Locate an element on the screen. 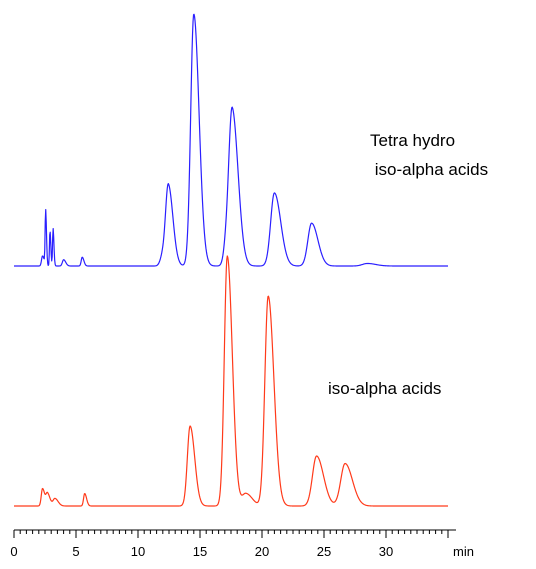 This screenshot has height=569, width=536. tick-label-5: 5 is located at coordinates (75, 551).